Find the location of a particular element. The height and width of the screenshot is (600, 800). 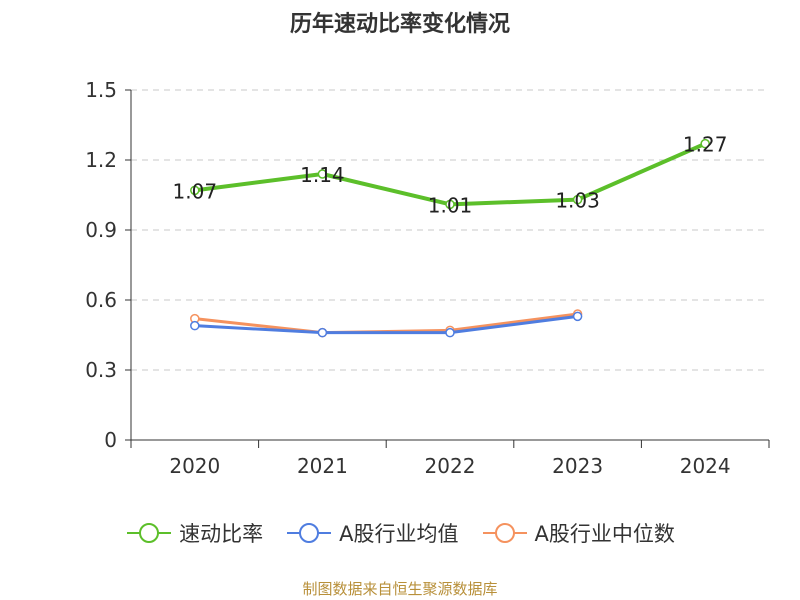

legend: 速动比率 A股行业均值 A股行业中位数 is located at coordinates (400, 533).